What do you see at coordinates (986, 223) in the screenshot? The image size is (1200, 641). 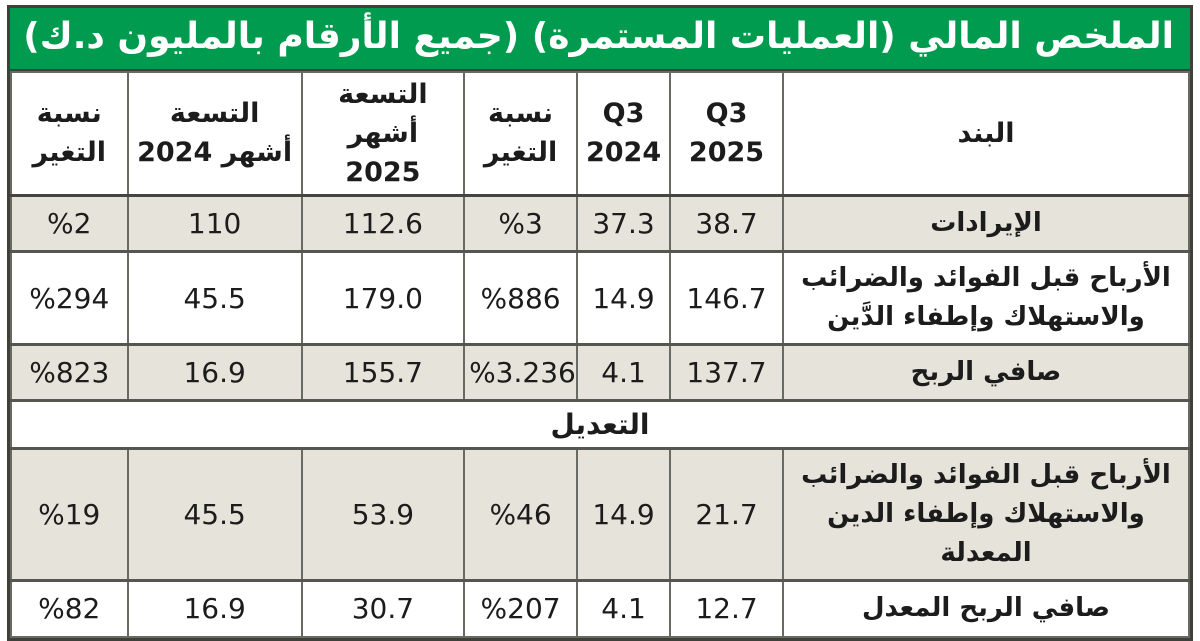 I see `item-label: الإيرادات` at bounding box center [986, 223].